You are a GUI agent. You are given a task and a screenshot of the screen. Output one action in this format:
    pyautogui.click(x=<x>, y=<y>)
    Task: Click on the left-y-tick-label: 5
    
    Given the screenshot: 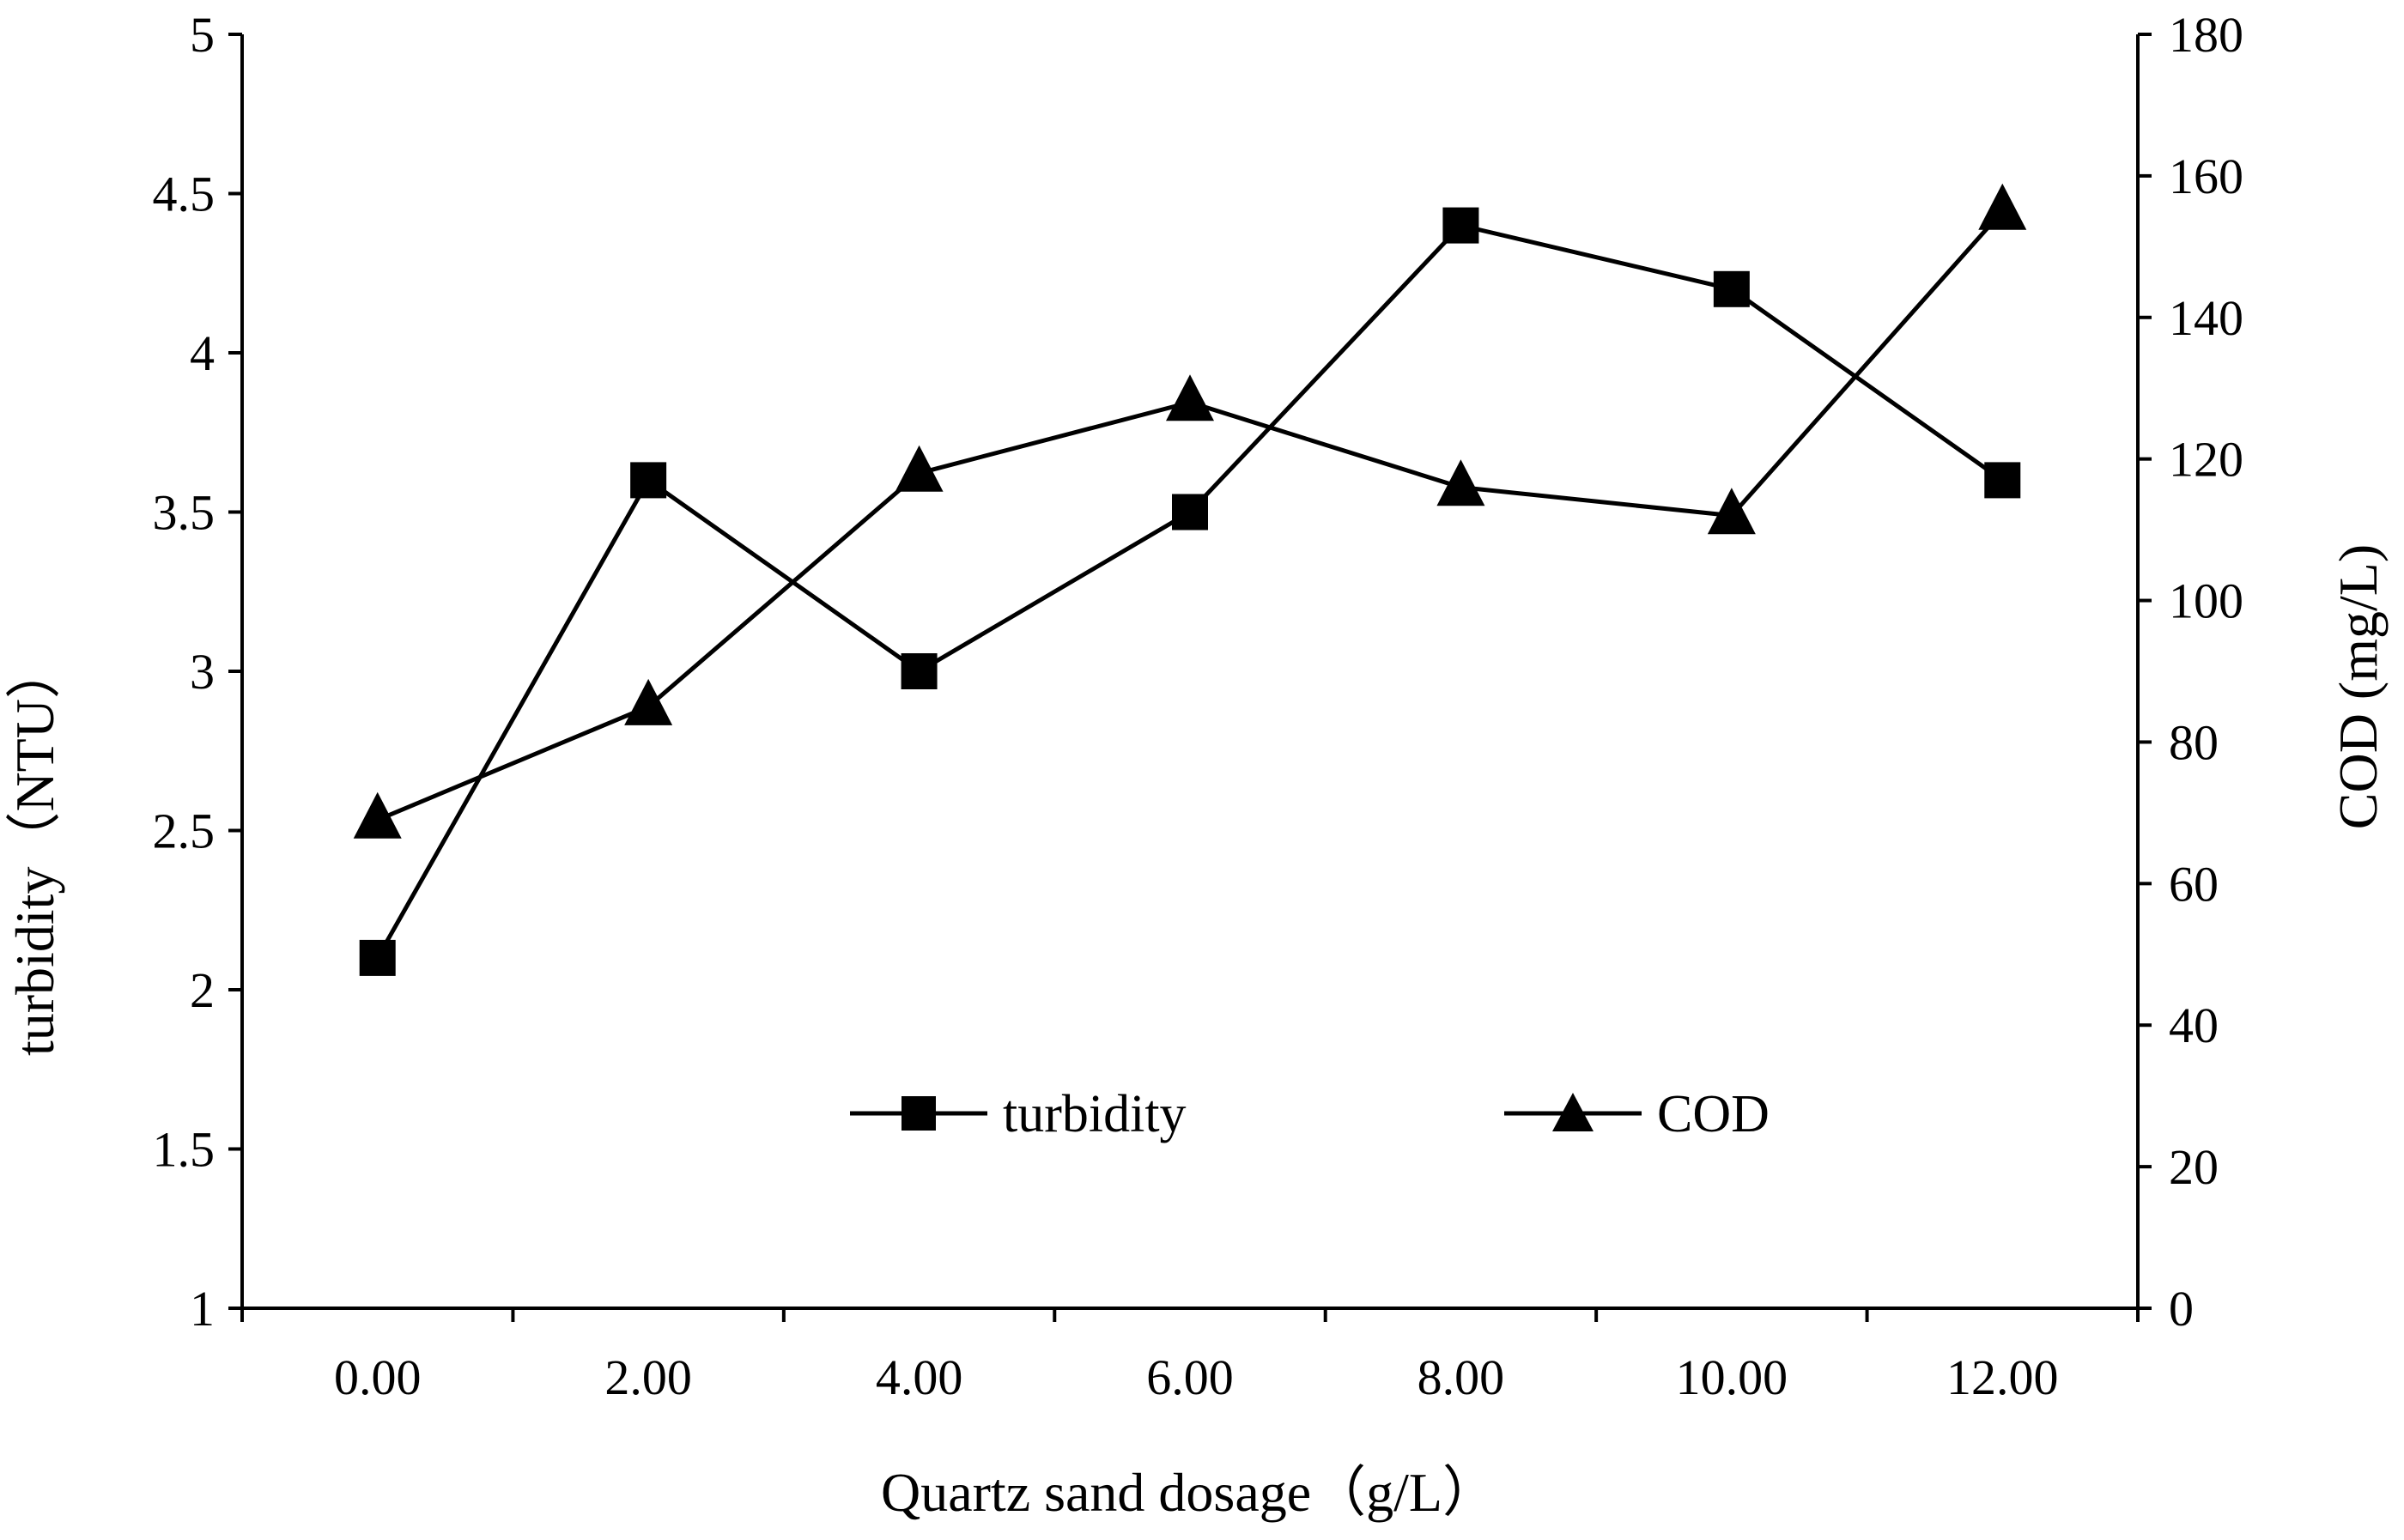 What is the action you would take?
    pyautogui.click(x=202, y=35)
    